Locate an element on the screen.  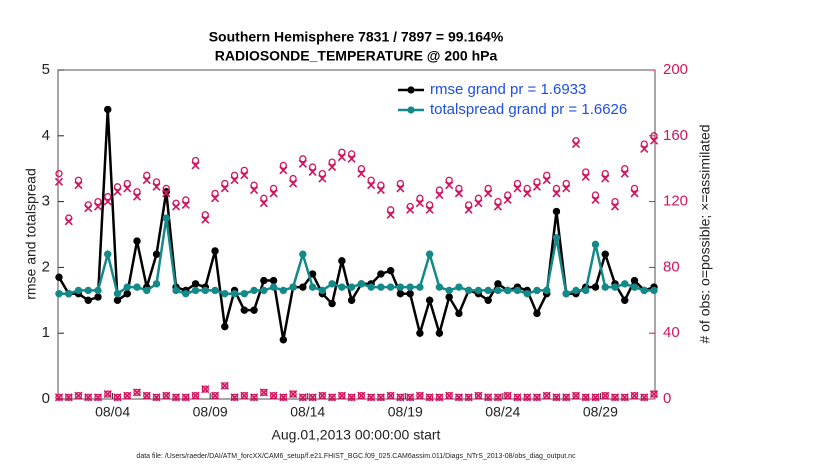
legend-box is located at coordinates (523, 103).